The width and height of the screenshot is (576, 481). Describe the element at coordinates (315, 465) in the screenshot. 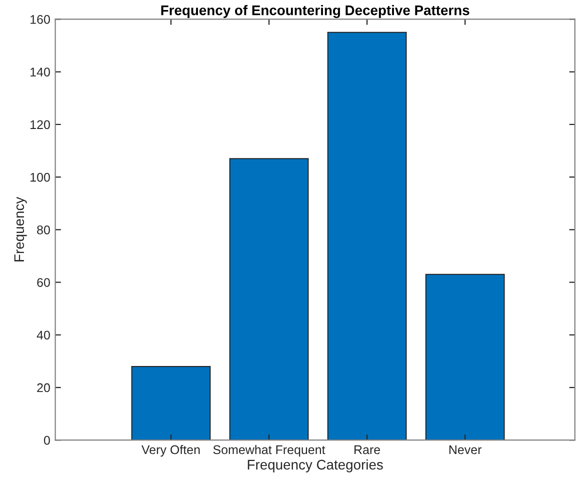

I see `x-axis-title: Frequency Categories` at that location.